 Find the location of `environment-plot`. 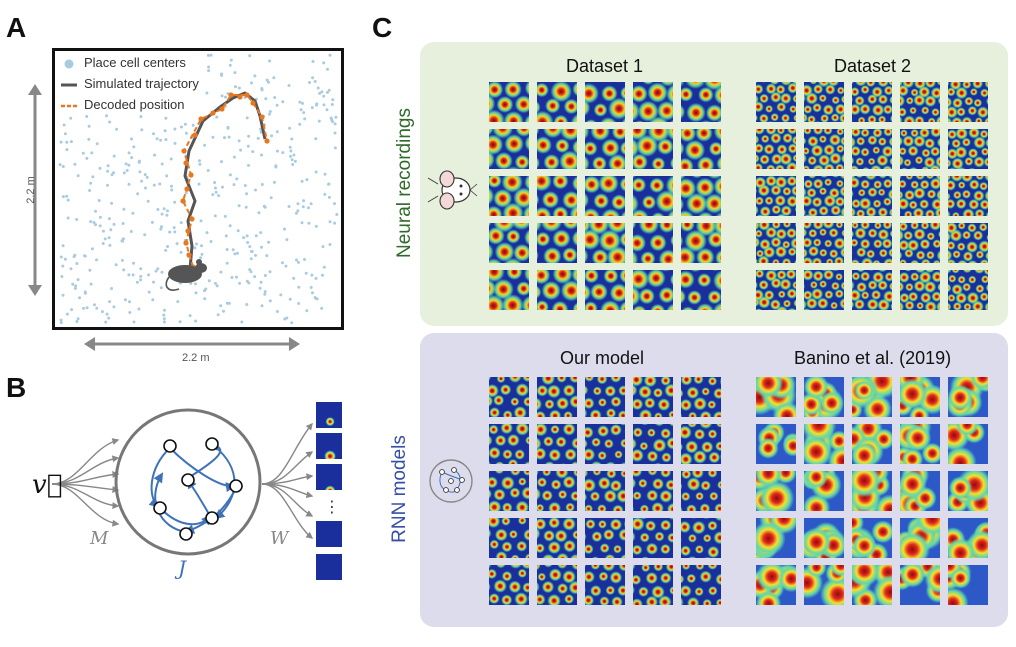

environment-plot is located at coordinates (198, 189).